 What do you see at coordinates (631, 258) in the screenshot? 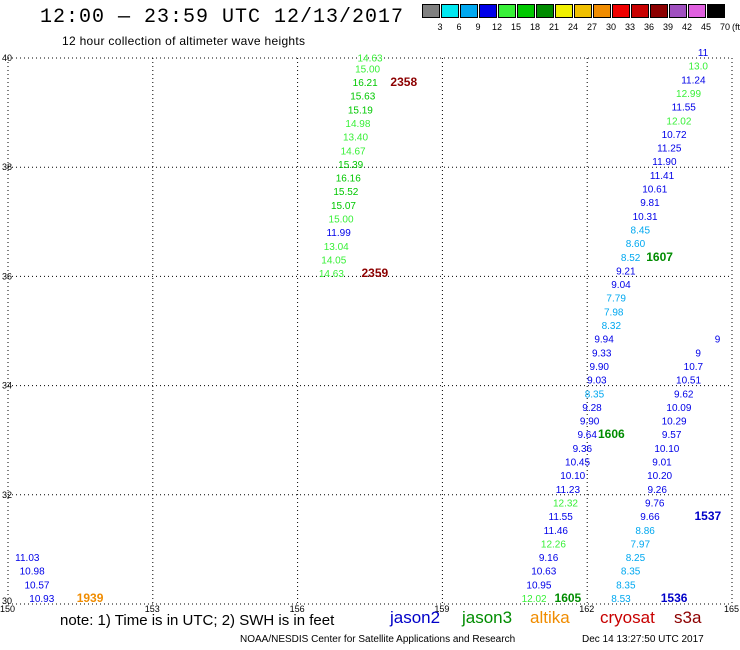
I see `wave-height-label: 8.52` at bounding box center [631, 258].